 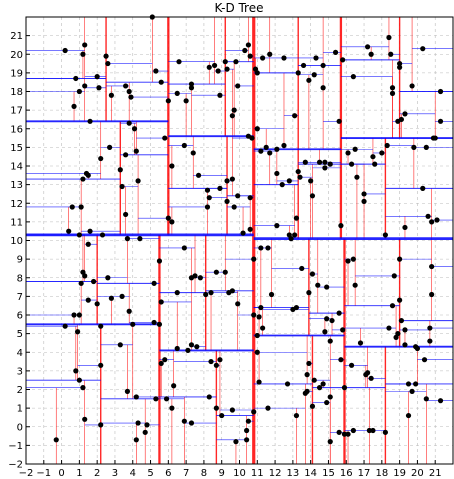 I want to click on x-tick-label: 10, so click(x=239, y=473).